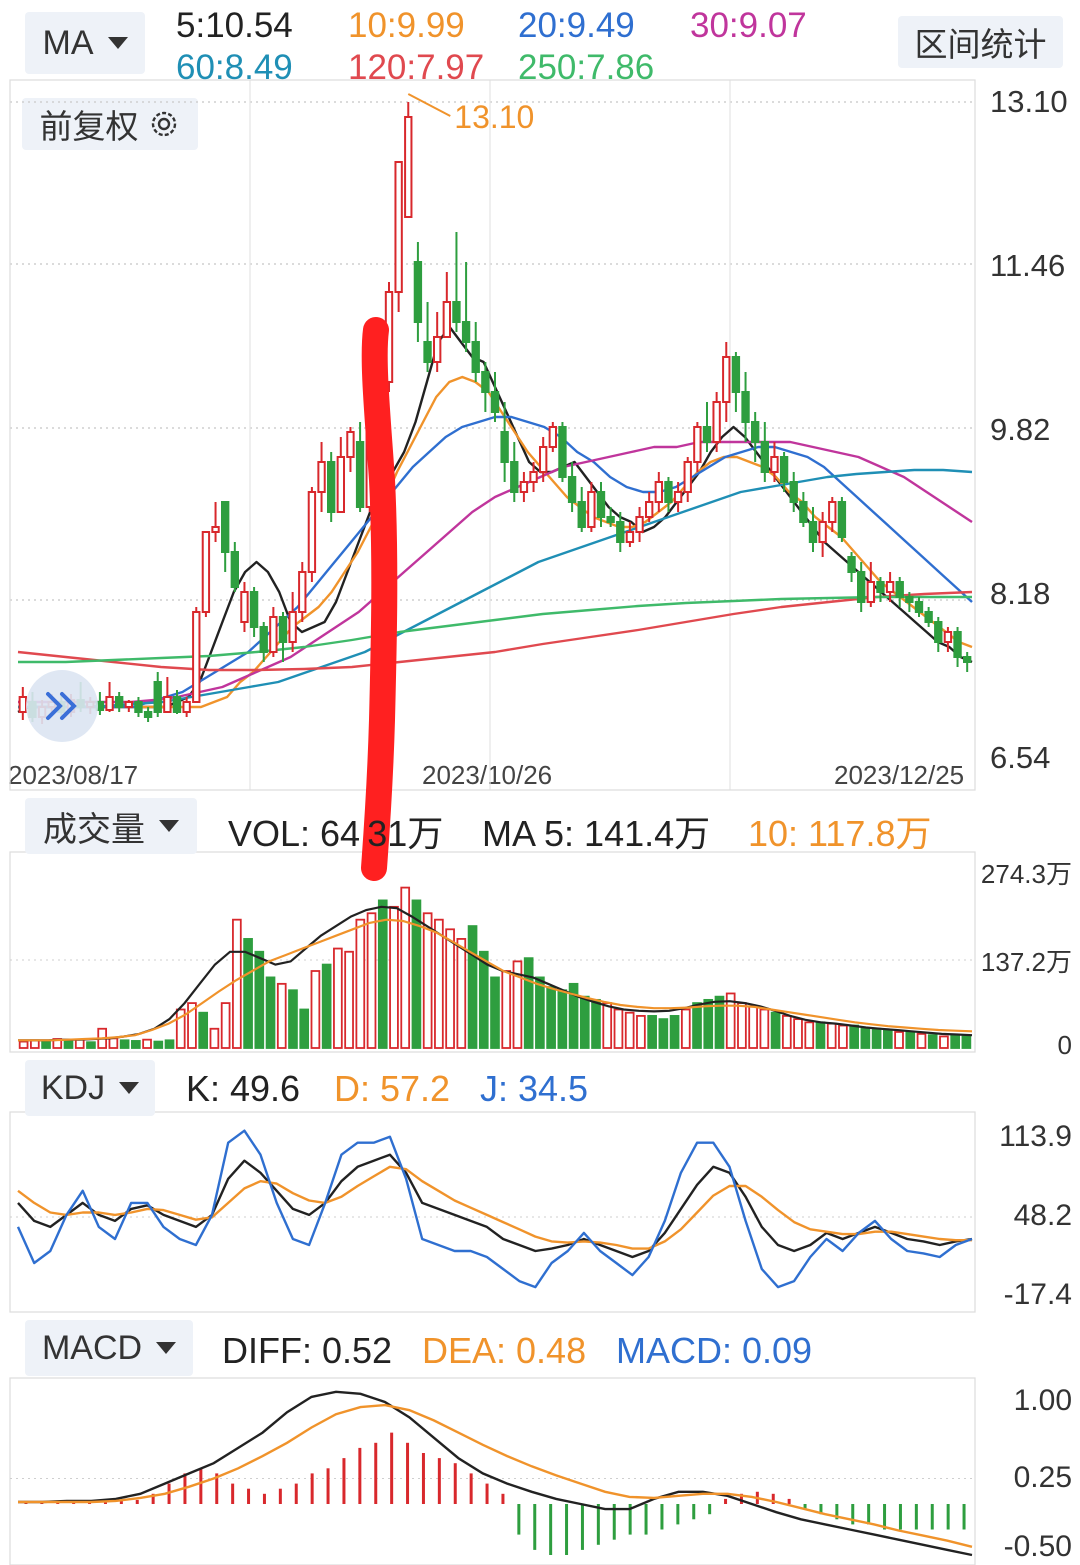 The height and width of the screenshot is (1565, 1080). I want to click on price-y-tick: 9.82, so click(1020, 429).